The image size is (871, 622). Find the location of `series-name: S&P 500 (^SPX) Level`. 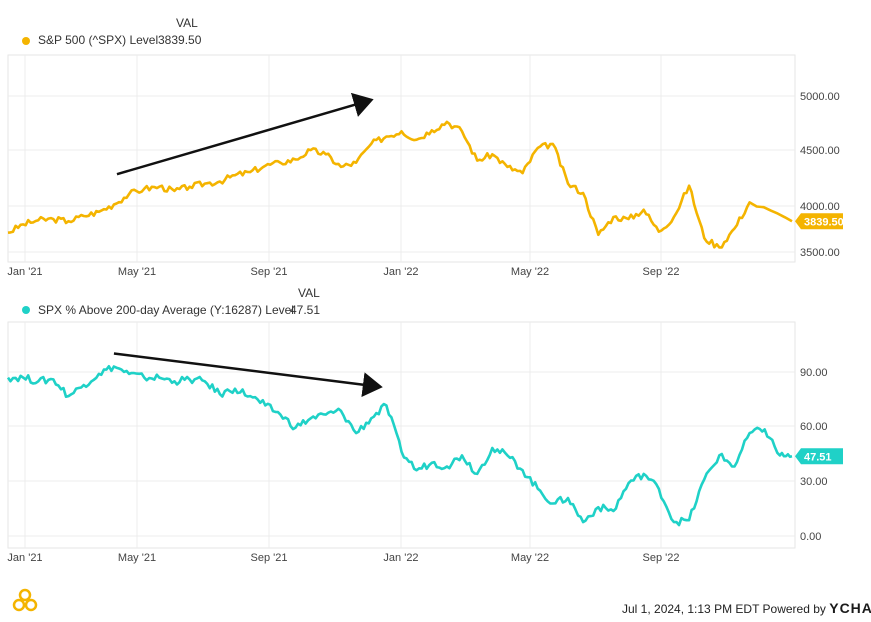

series-name: S&P 500 (^SPX) Level is located at coordinates (98, 40).